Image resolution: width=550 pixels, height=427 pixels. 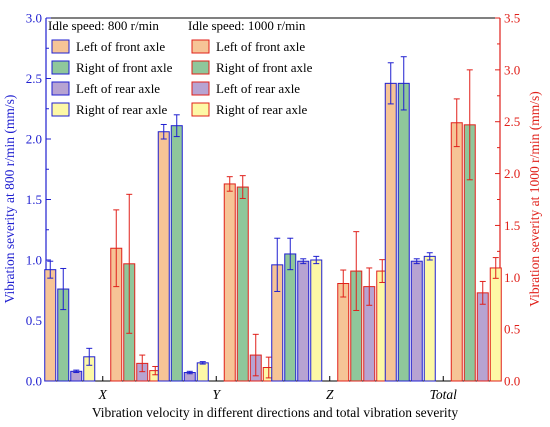 I want to click on right-y-tick-label: 3.5, so click(x=512, y=18).